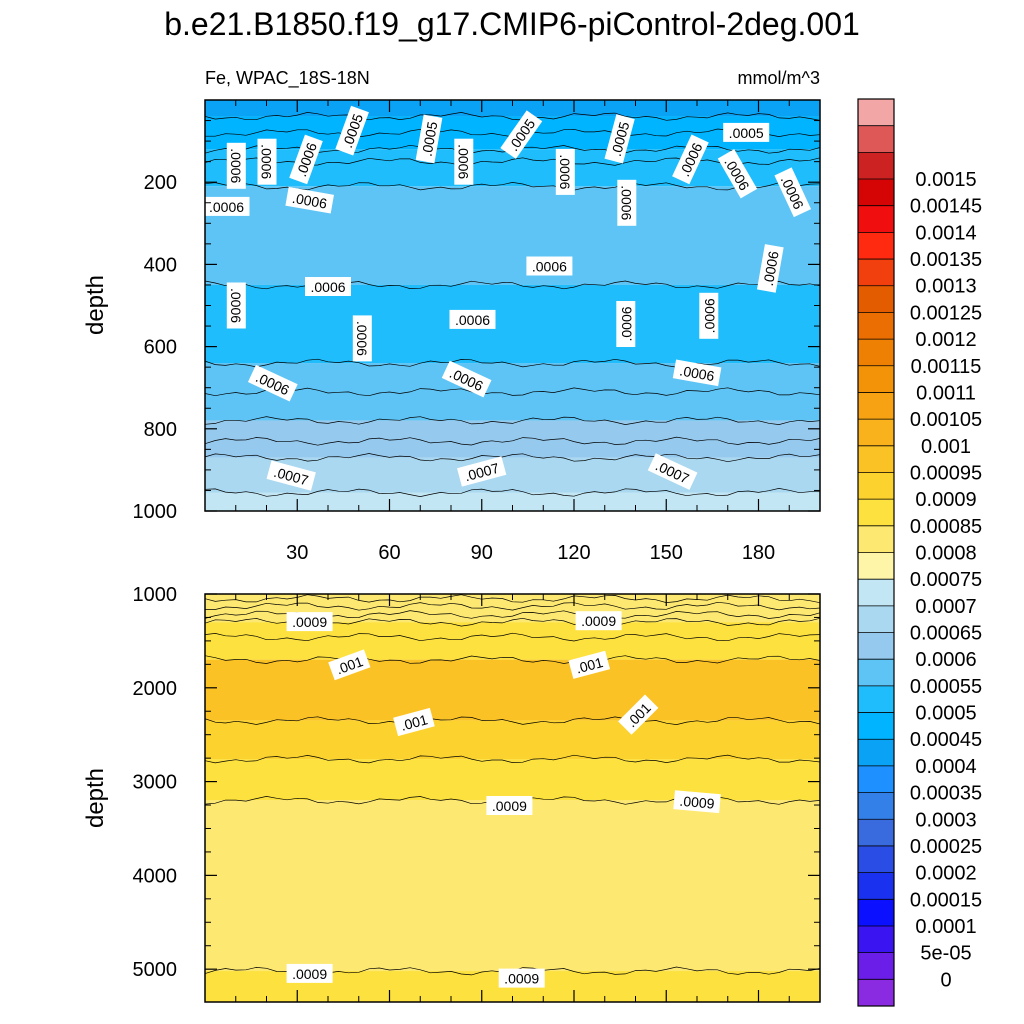 The width and height of the screenshot is (1024, 1024). Describe the element at coordinates (946, 900) in the screenshot. I see `colorbar-label: 0.00015` at that location.